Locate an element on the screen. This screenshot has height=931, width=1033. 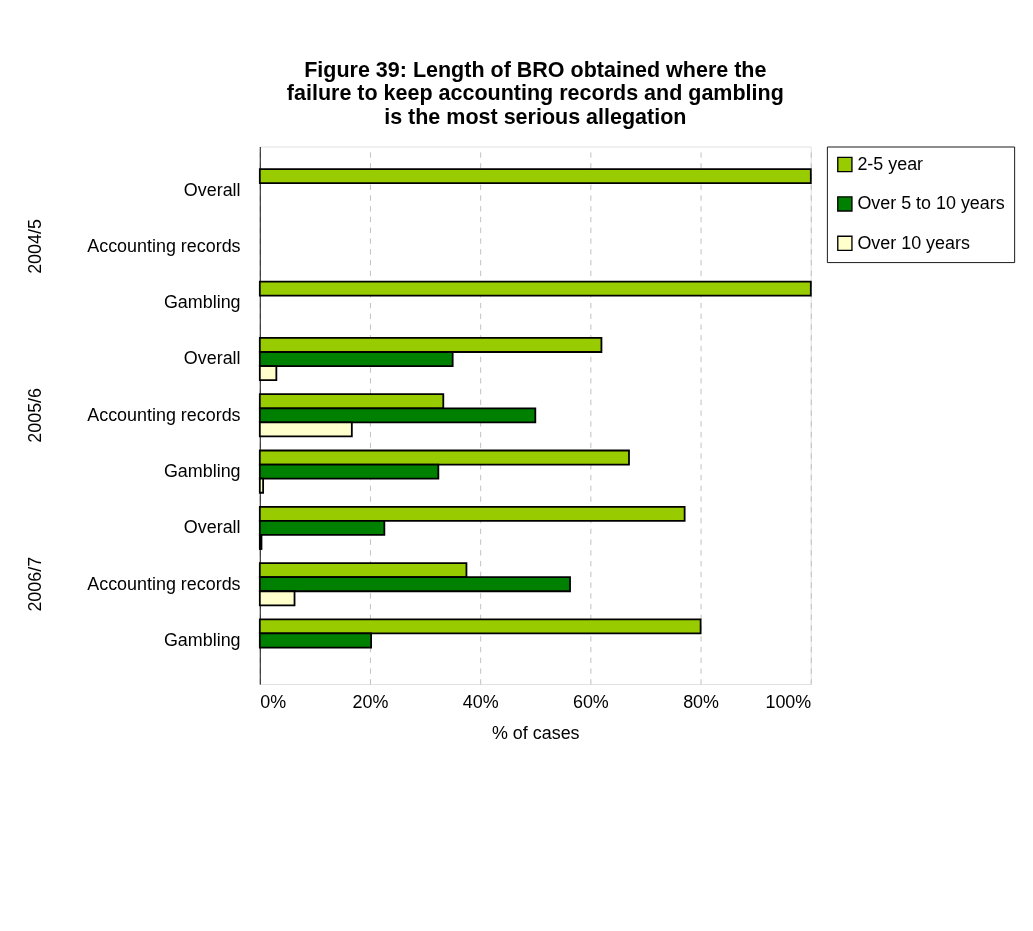
legend-label: 2-5 year is located at coordinates (890, 163).